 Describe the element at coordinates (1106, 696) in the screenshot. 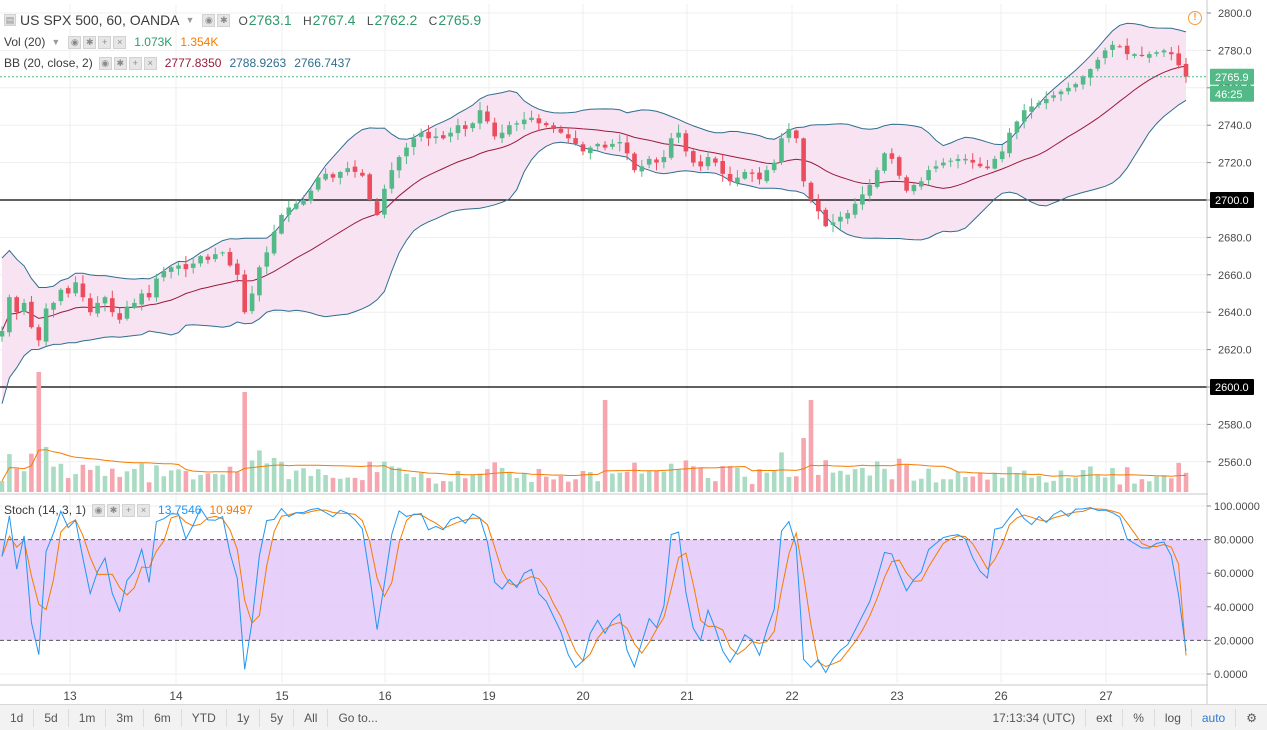

I see `x-tick-label: 27` at that location.